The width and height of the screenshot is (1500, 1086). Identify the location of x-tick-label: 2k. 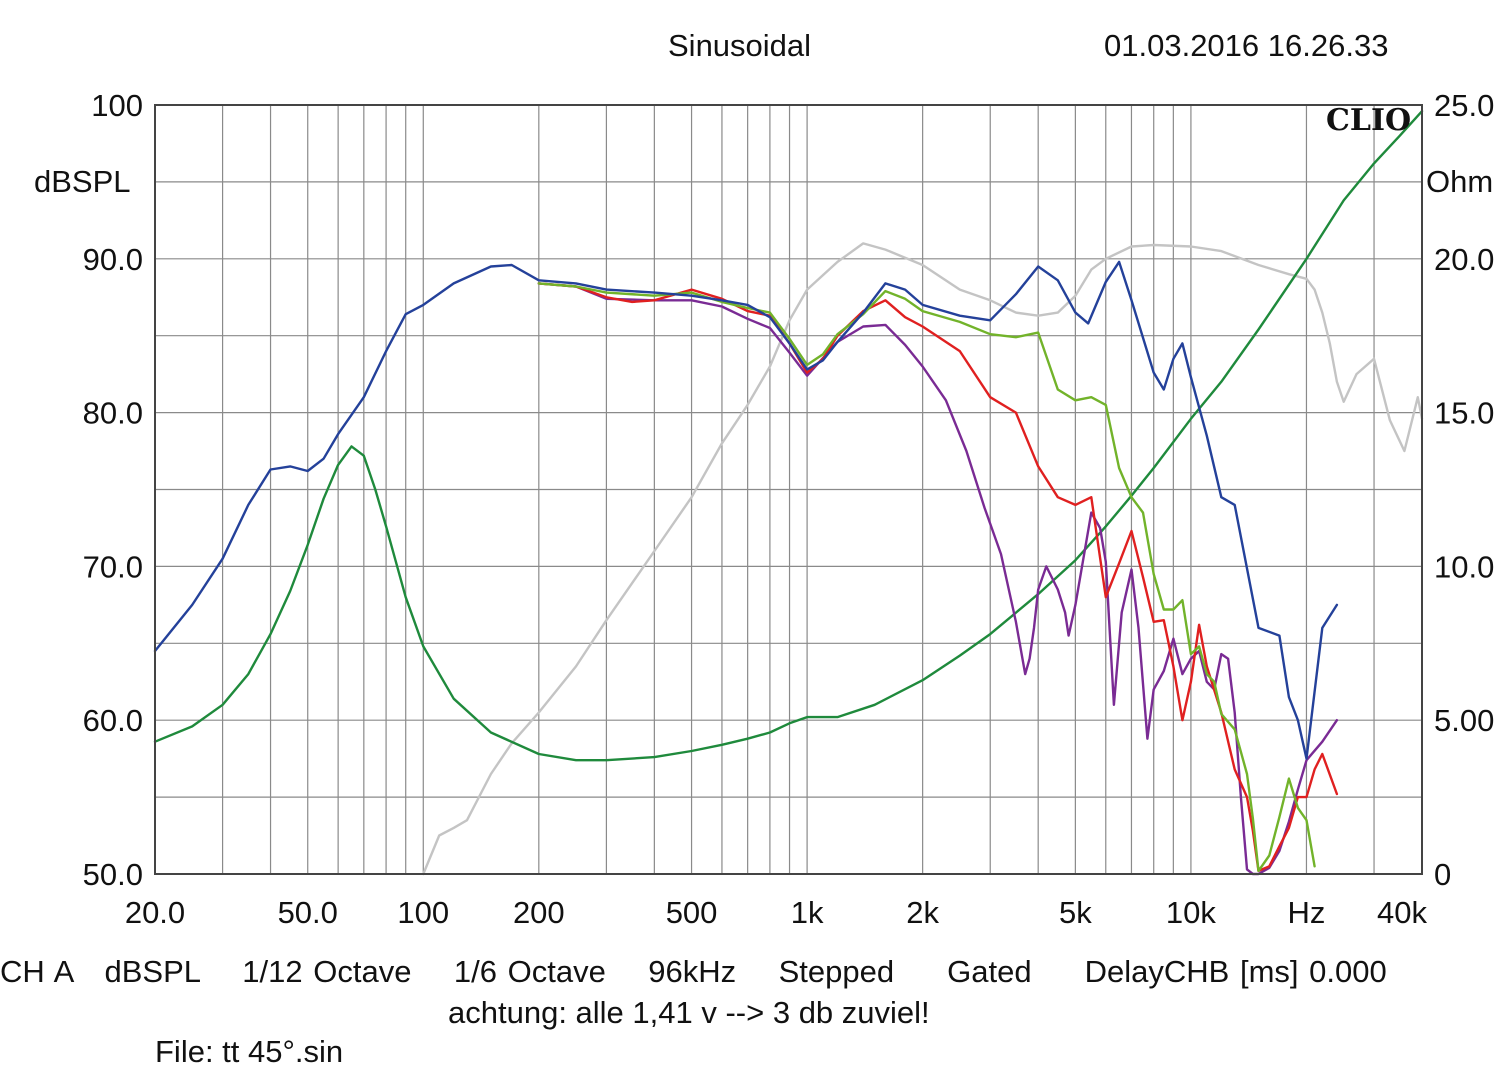
(922, 912).